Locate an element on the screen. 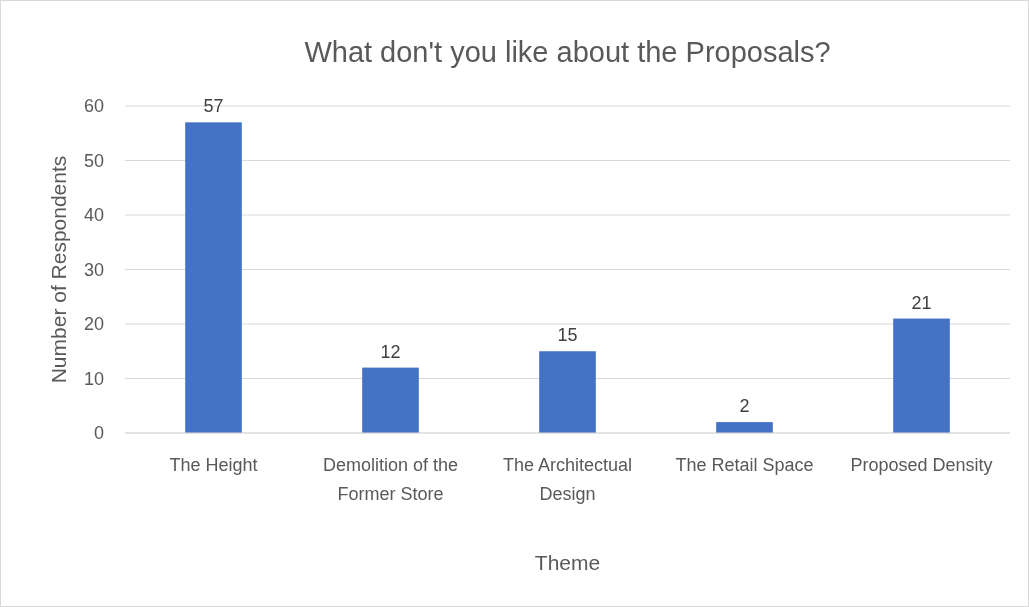 The width and height of the screenshot is (1029, 607). x-tick-label: The Height is located at coordinates (213, 465).